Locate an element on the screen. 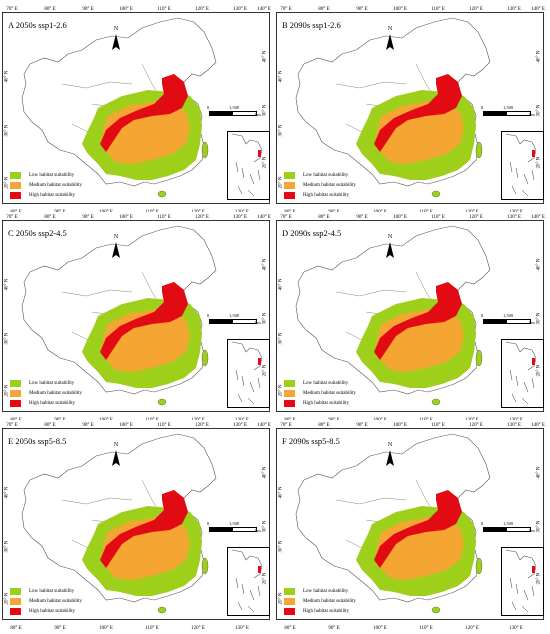  panel-title: F 2090s ssp5-8.5 is located at coordinates (311, 441).